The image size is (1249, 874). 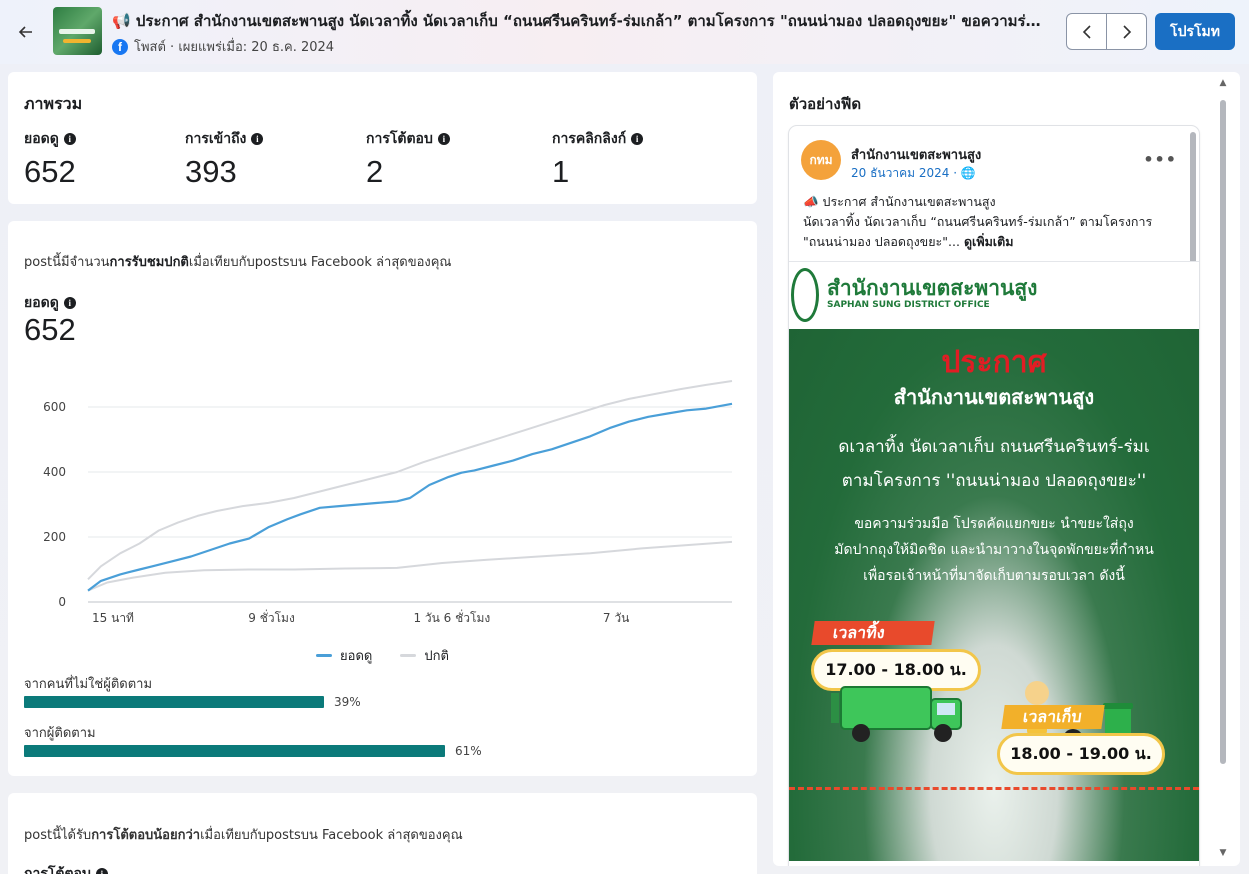 I want to click on legend-label: ยอดดู, so click(x=356, y=656).